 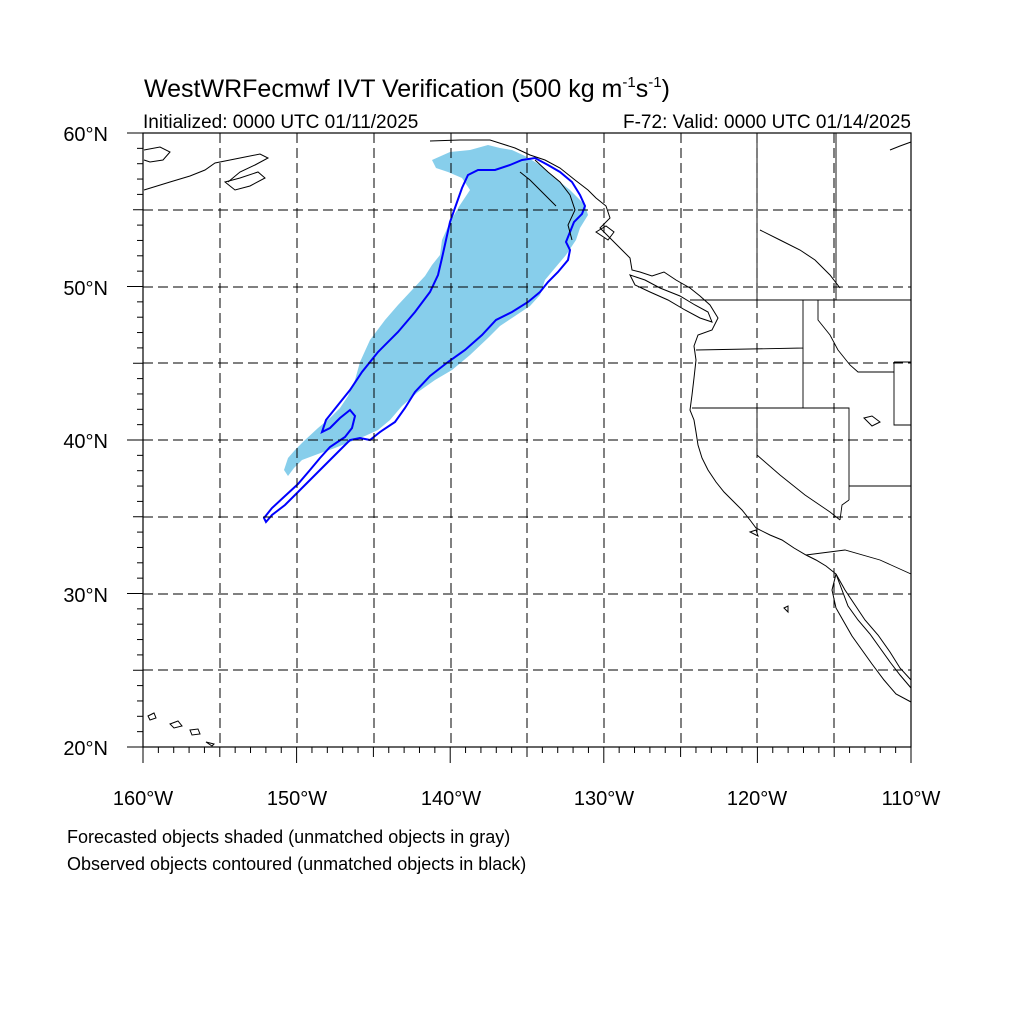 I want to click on lat-label-60: 60°N, so click(x=85, y=135).